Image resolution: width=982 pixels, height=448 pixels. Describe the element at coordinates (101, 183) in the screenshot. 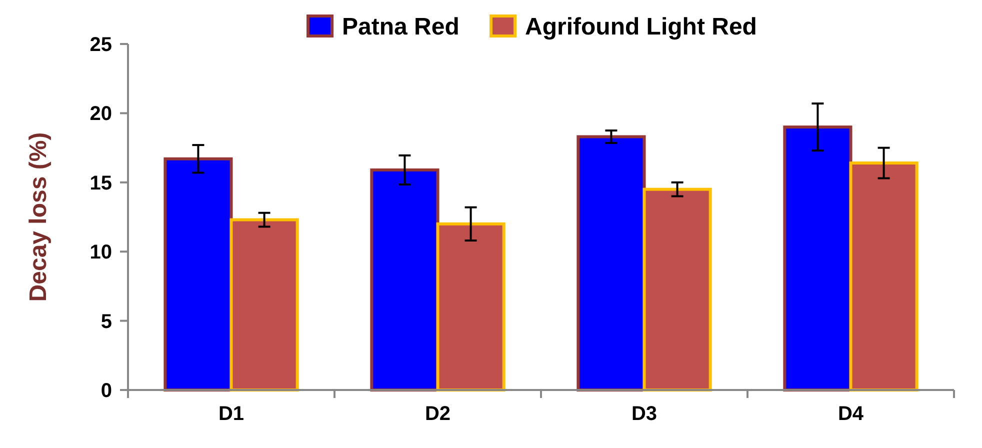

I see `y-tick-label: 15` at that location.